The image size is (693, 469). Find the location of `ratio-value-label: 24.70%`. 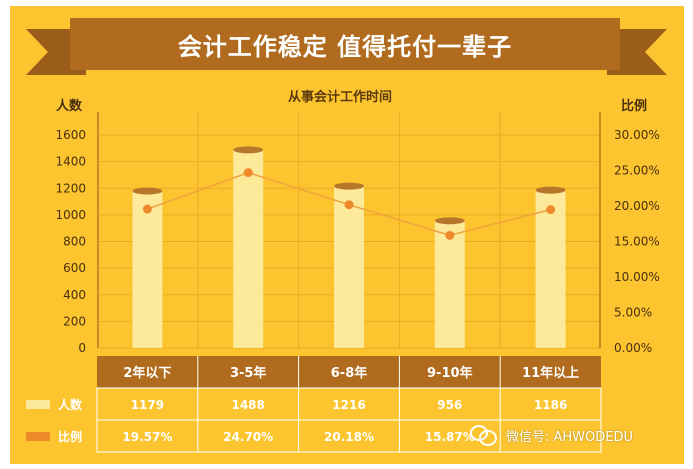

ratio-value-label: 24.70% is located at coordinates (248, 437).